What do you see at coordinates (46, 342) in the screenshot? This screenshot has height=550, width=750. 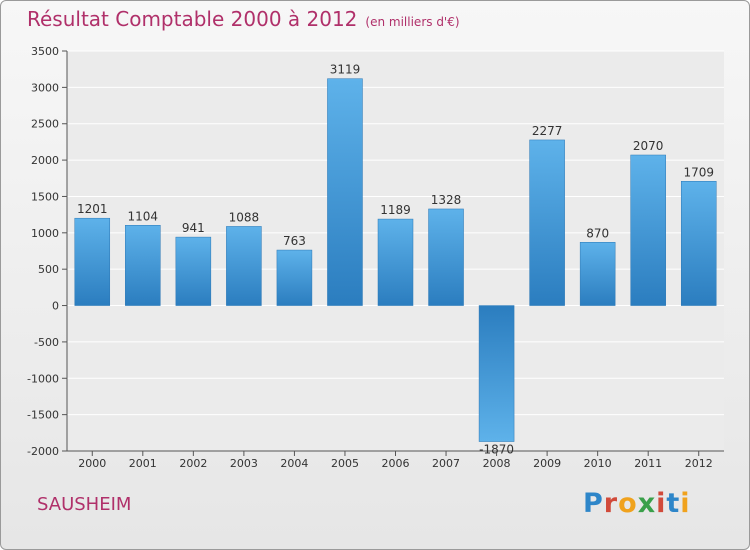 I see `y-tick-label: -500` at bounding box center [46, 342].